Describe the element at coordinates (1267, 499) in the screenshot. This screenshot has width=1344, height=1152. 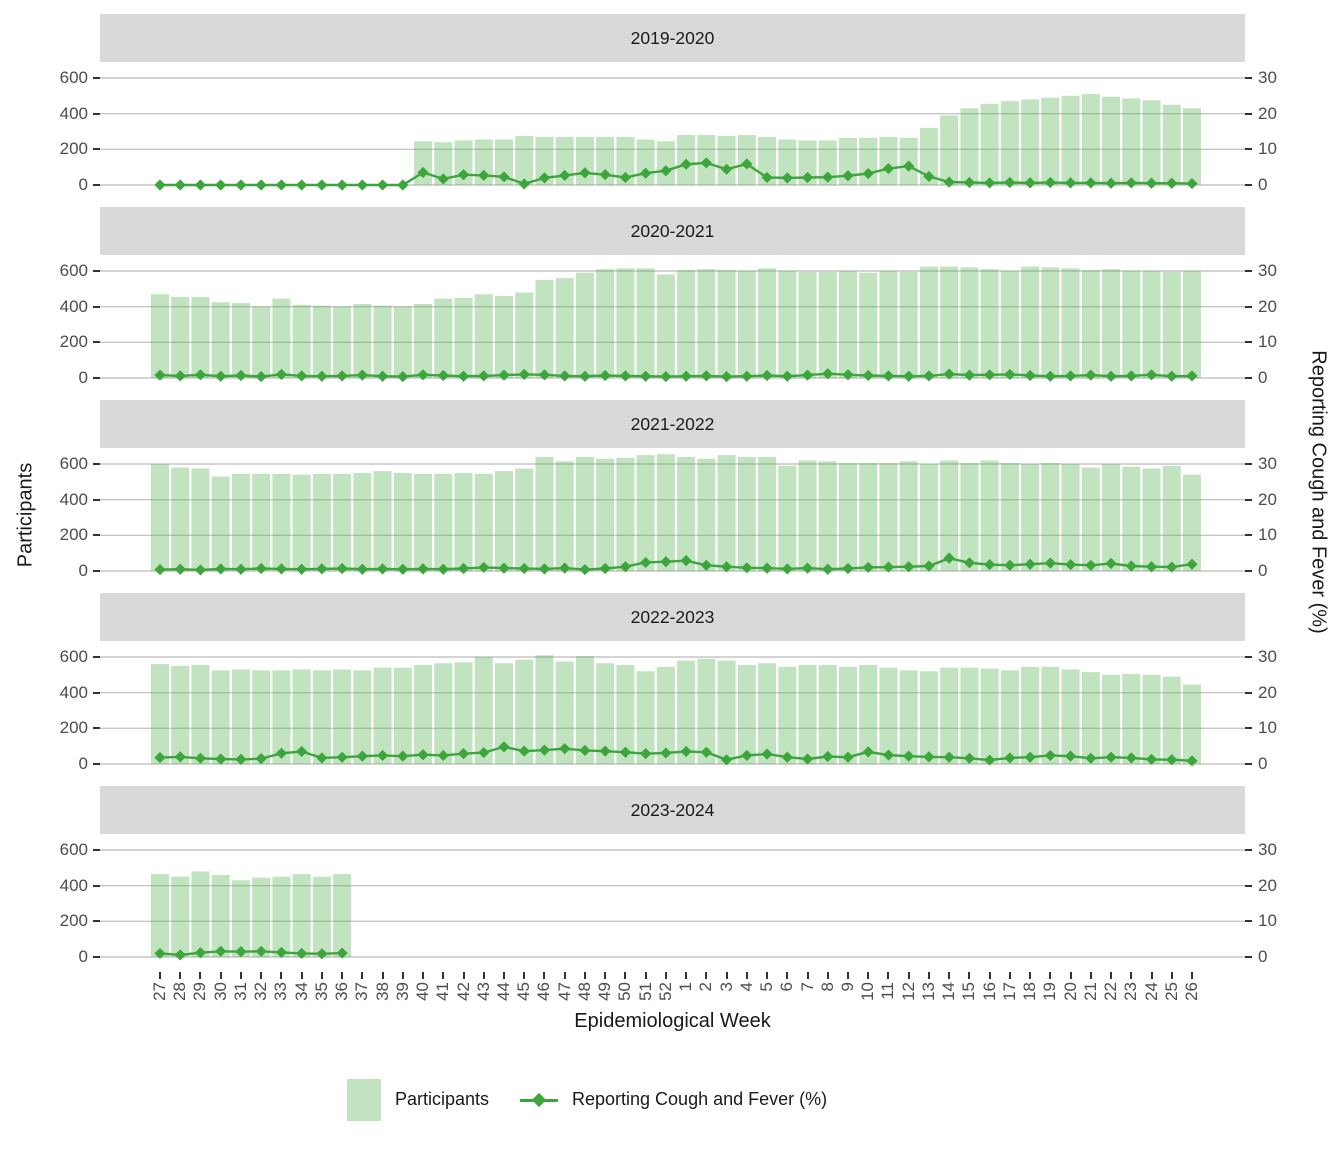
I see `right-y-tick-label: 20` at that location.